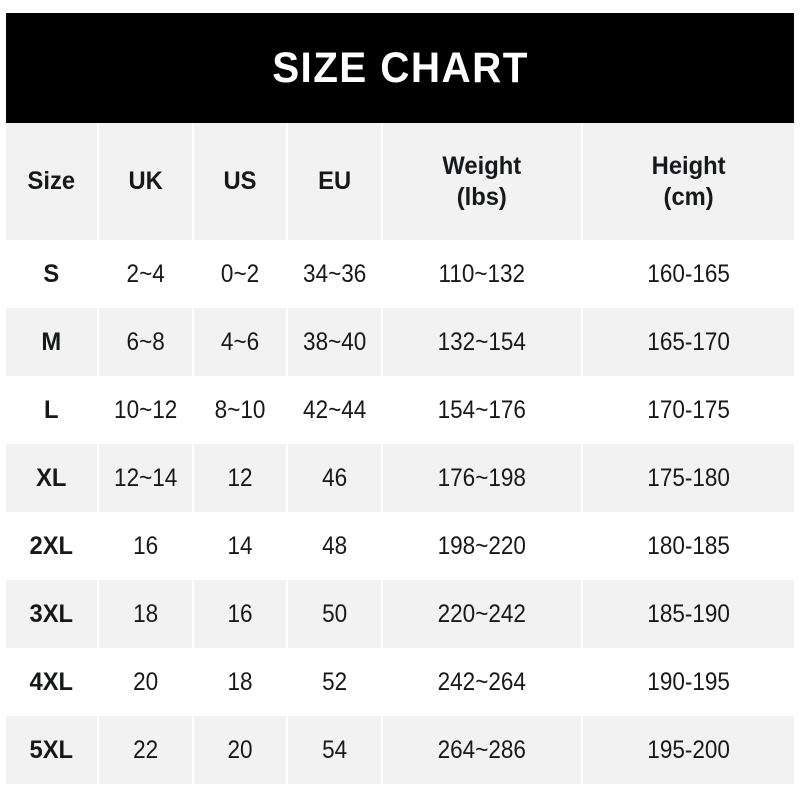 The image size is (800, 800). What do you see at coordinates (240, 478) in the screenshot?
I see `cell-us: 12` at bounding box center [240, 478].